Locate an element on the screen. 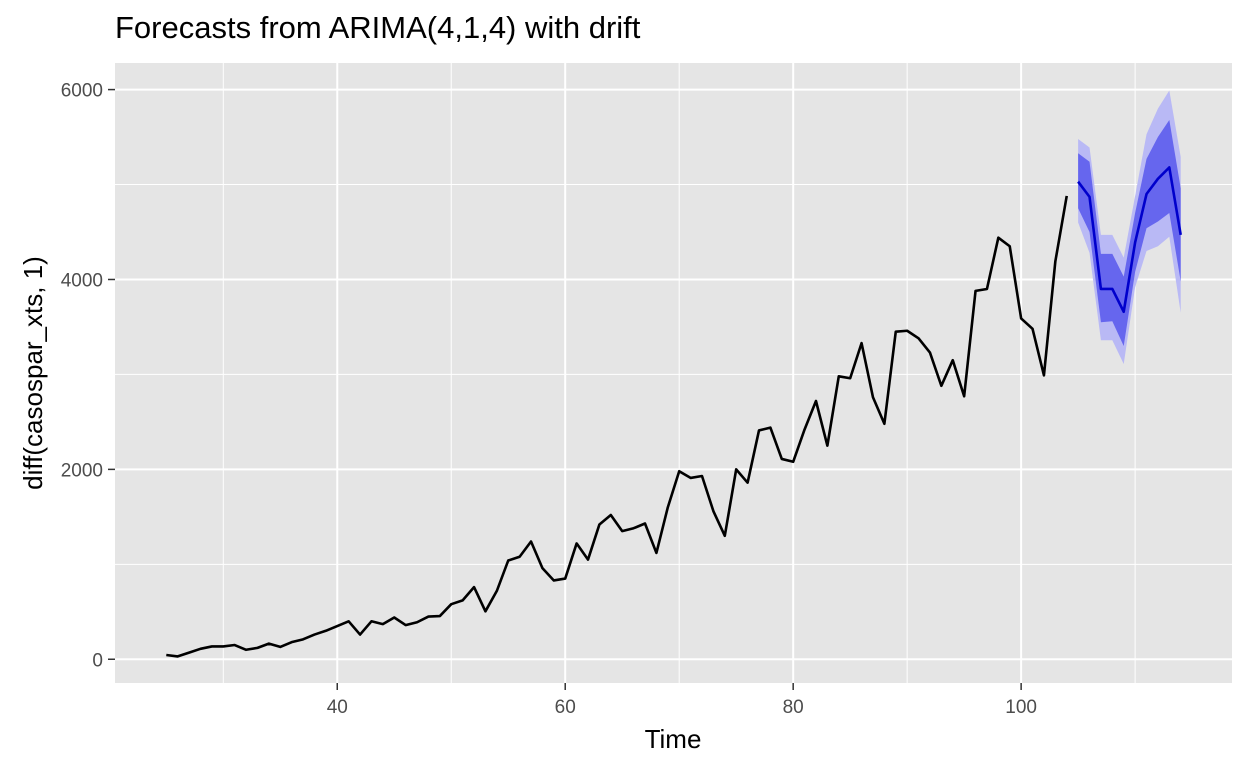  y-axis: 0 2000 4000 6000 is located at coordinates (88, 376).